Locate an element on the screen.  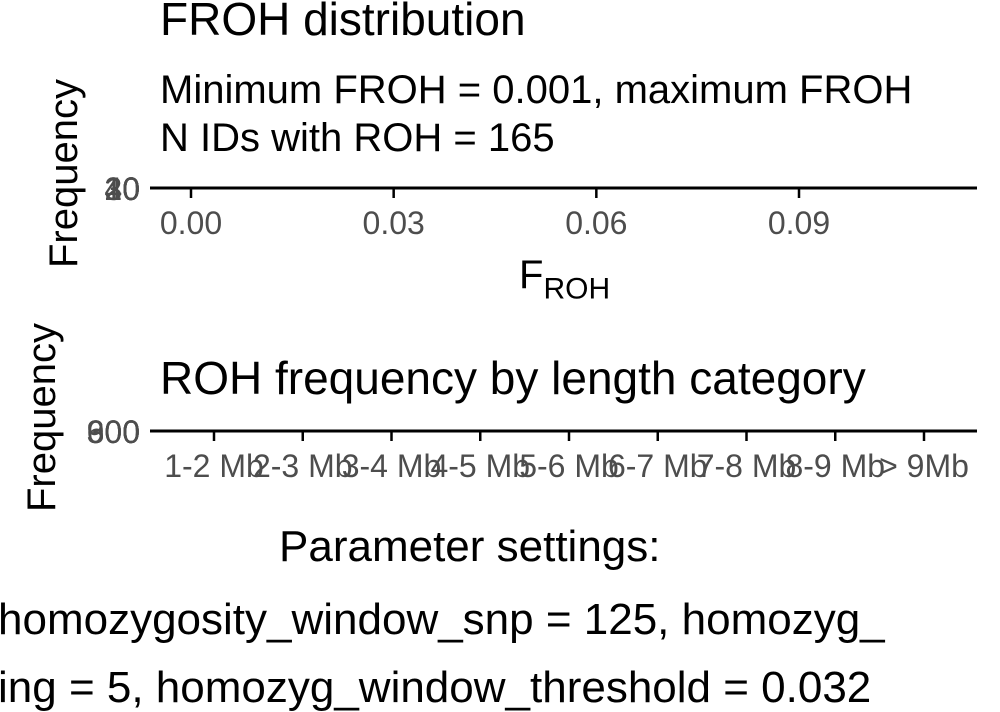
chart2-y-tick-label: 900 is located at coordinates (113, 432).